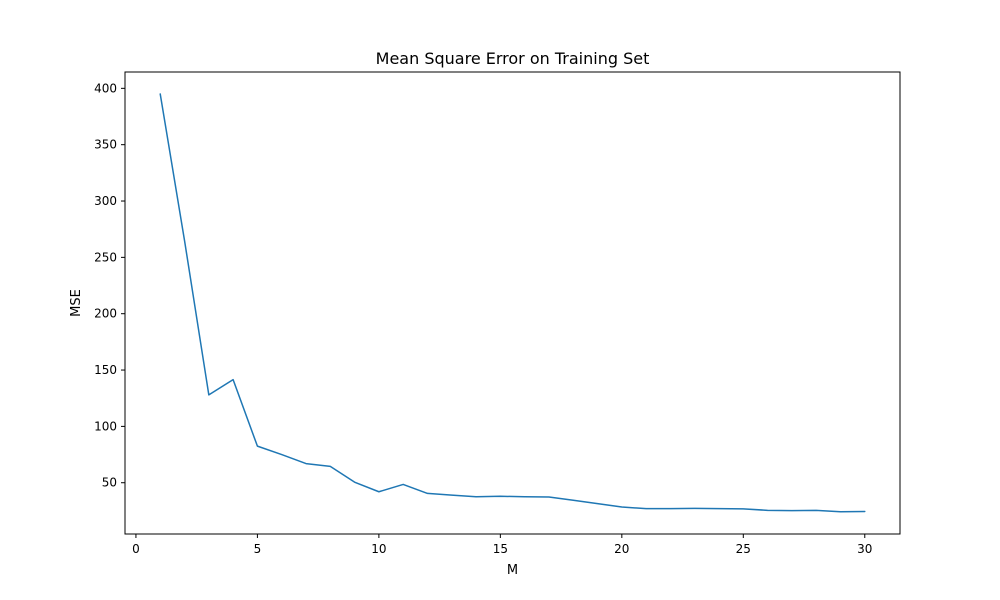  What do you see at coordinates (105, 201) in the screenshot?
I see `y-tick-label: 300` at bounding box center [105, 201].